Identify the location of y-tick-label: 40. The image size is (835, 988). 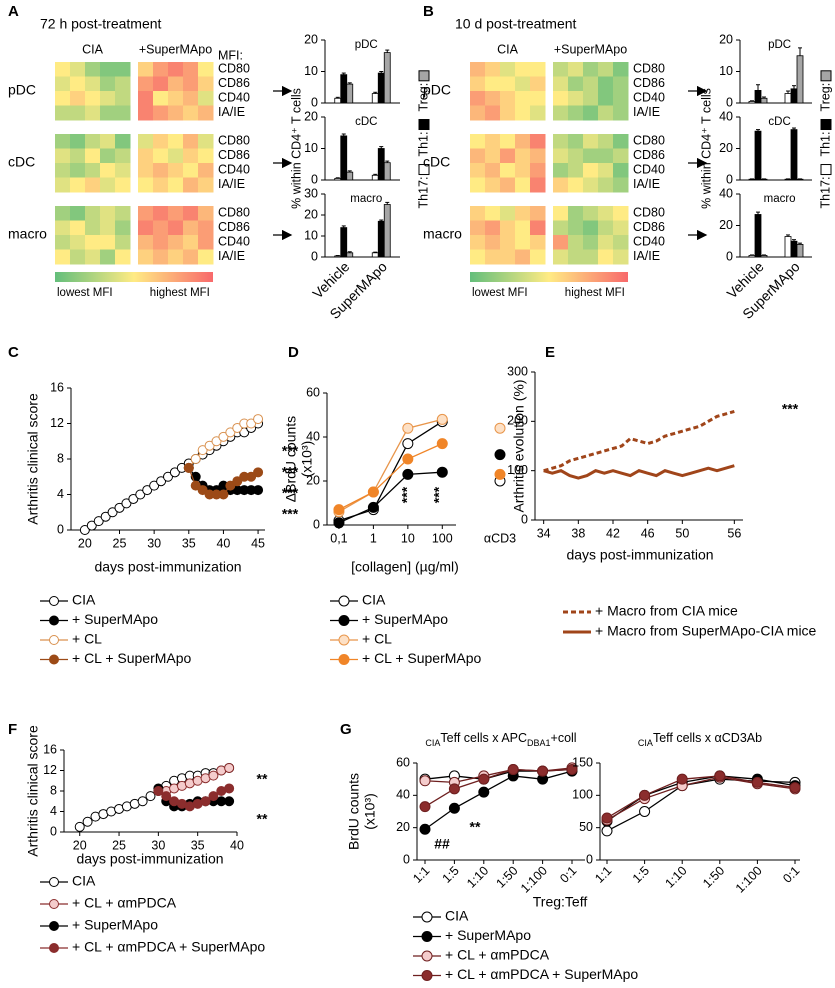
(726, 193).